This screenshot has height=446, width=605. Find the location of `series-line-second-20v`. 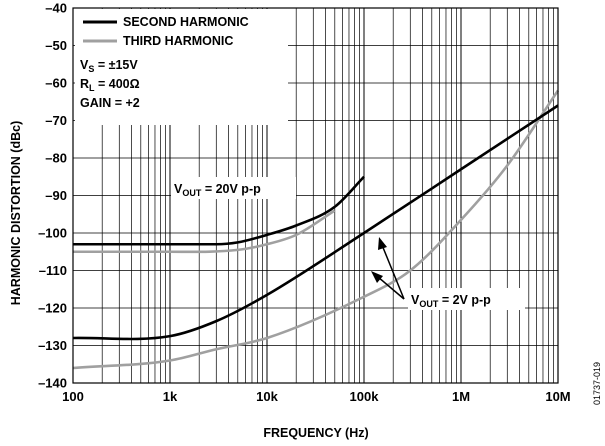

series-line-second-20v is located at coordinates (219, 210).